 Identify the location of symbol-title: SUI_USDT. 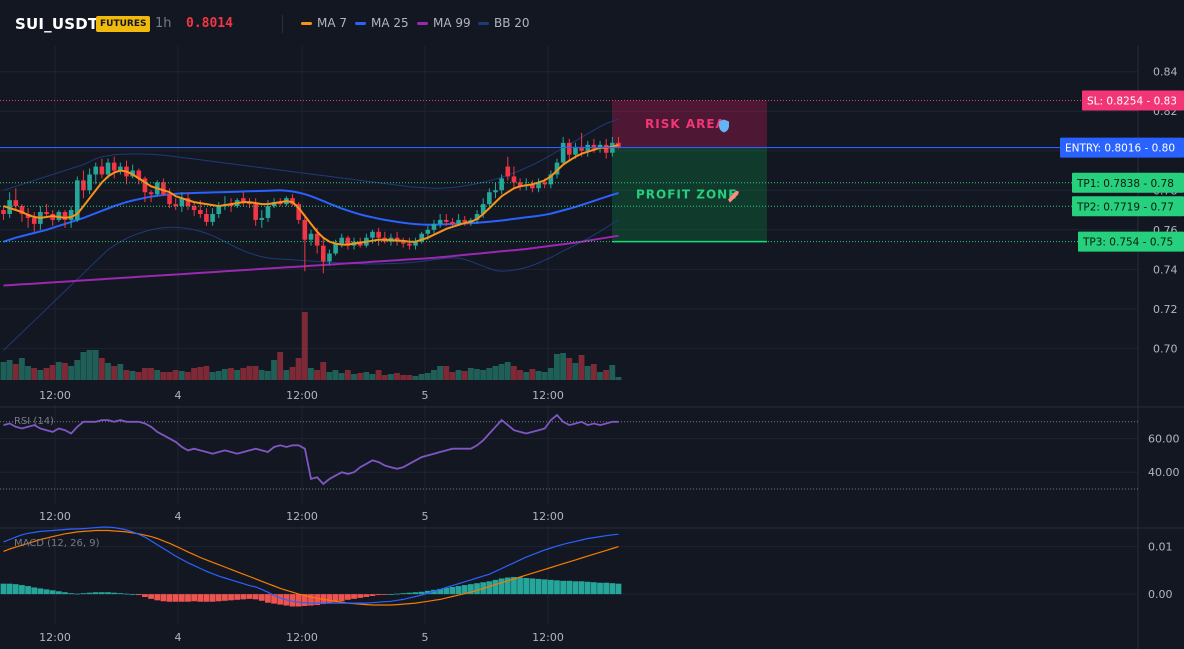
(57, 24).